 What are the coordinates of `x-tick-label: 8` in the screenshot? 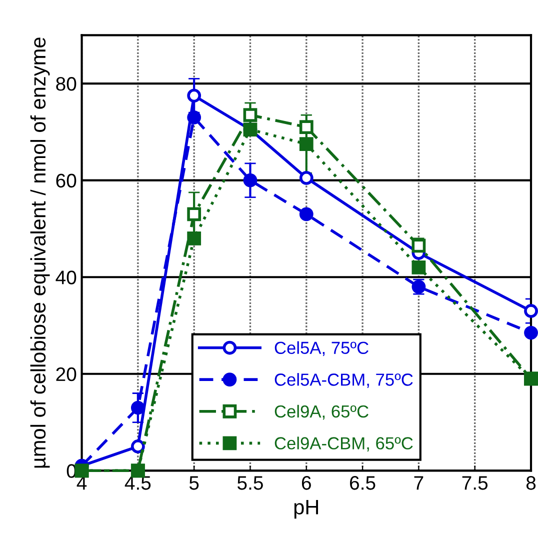 It's located at (531, 483).